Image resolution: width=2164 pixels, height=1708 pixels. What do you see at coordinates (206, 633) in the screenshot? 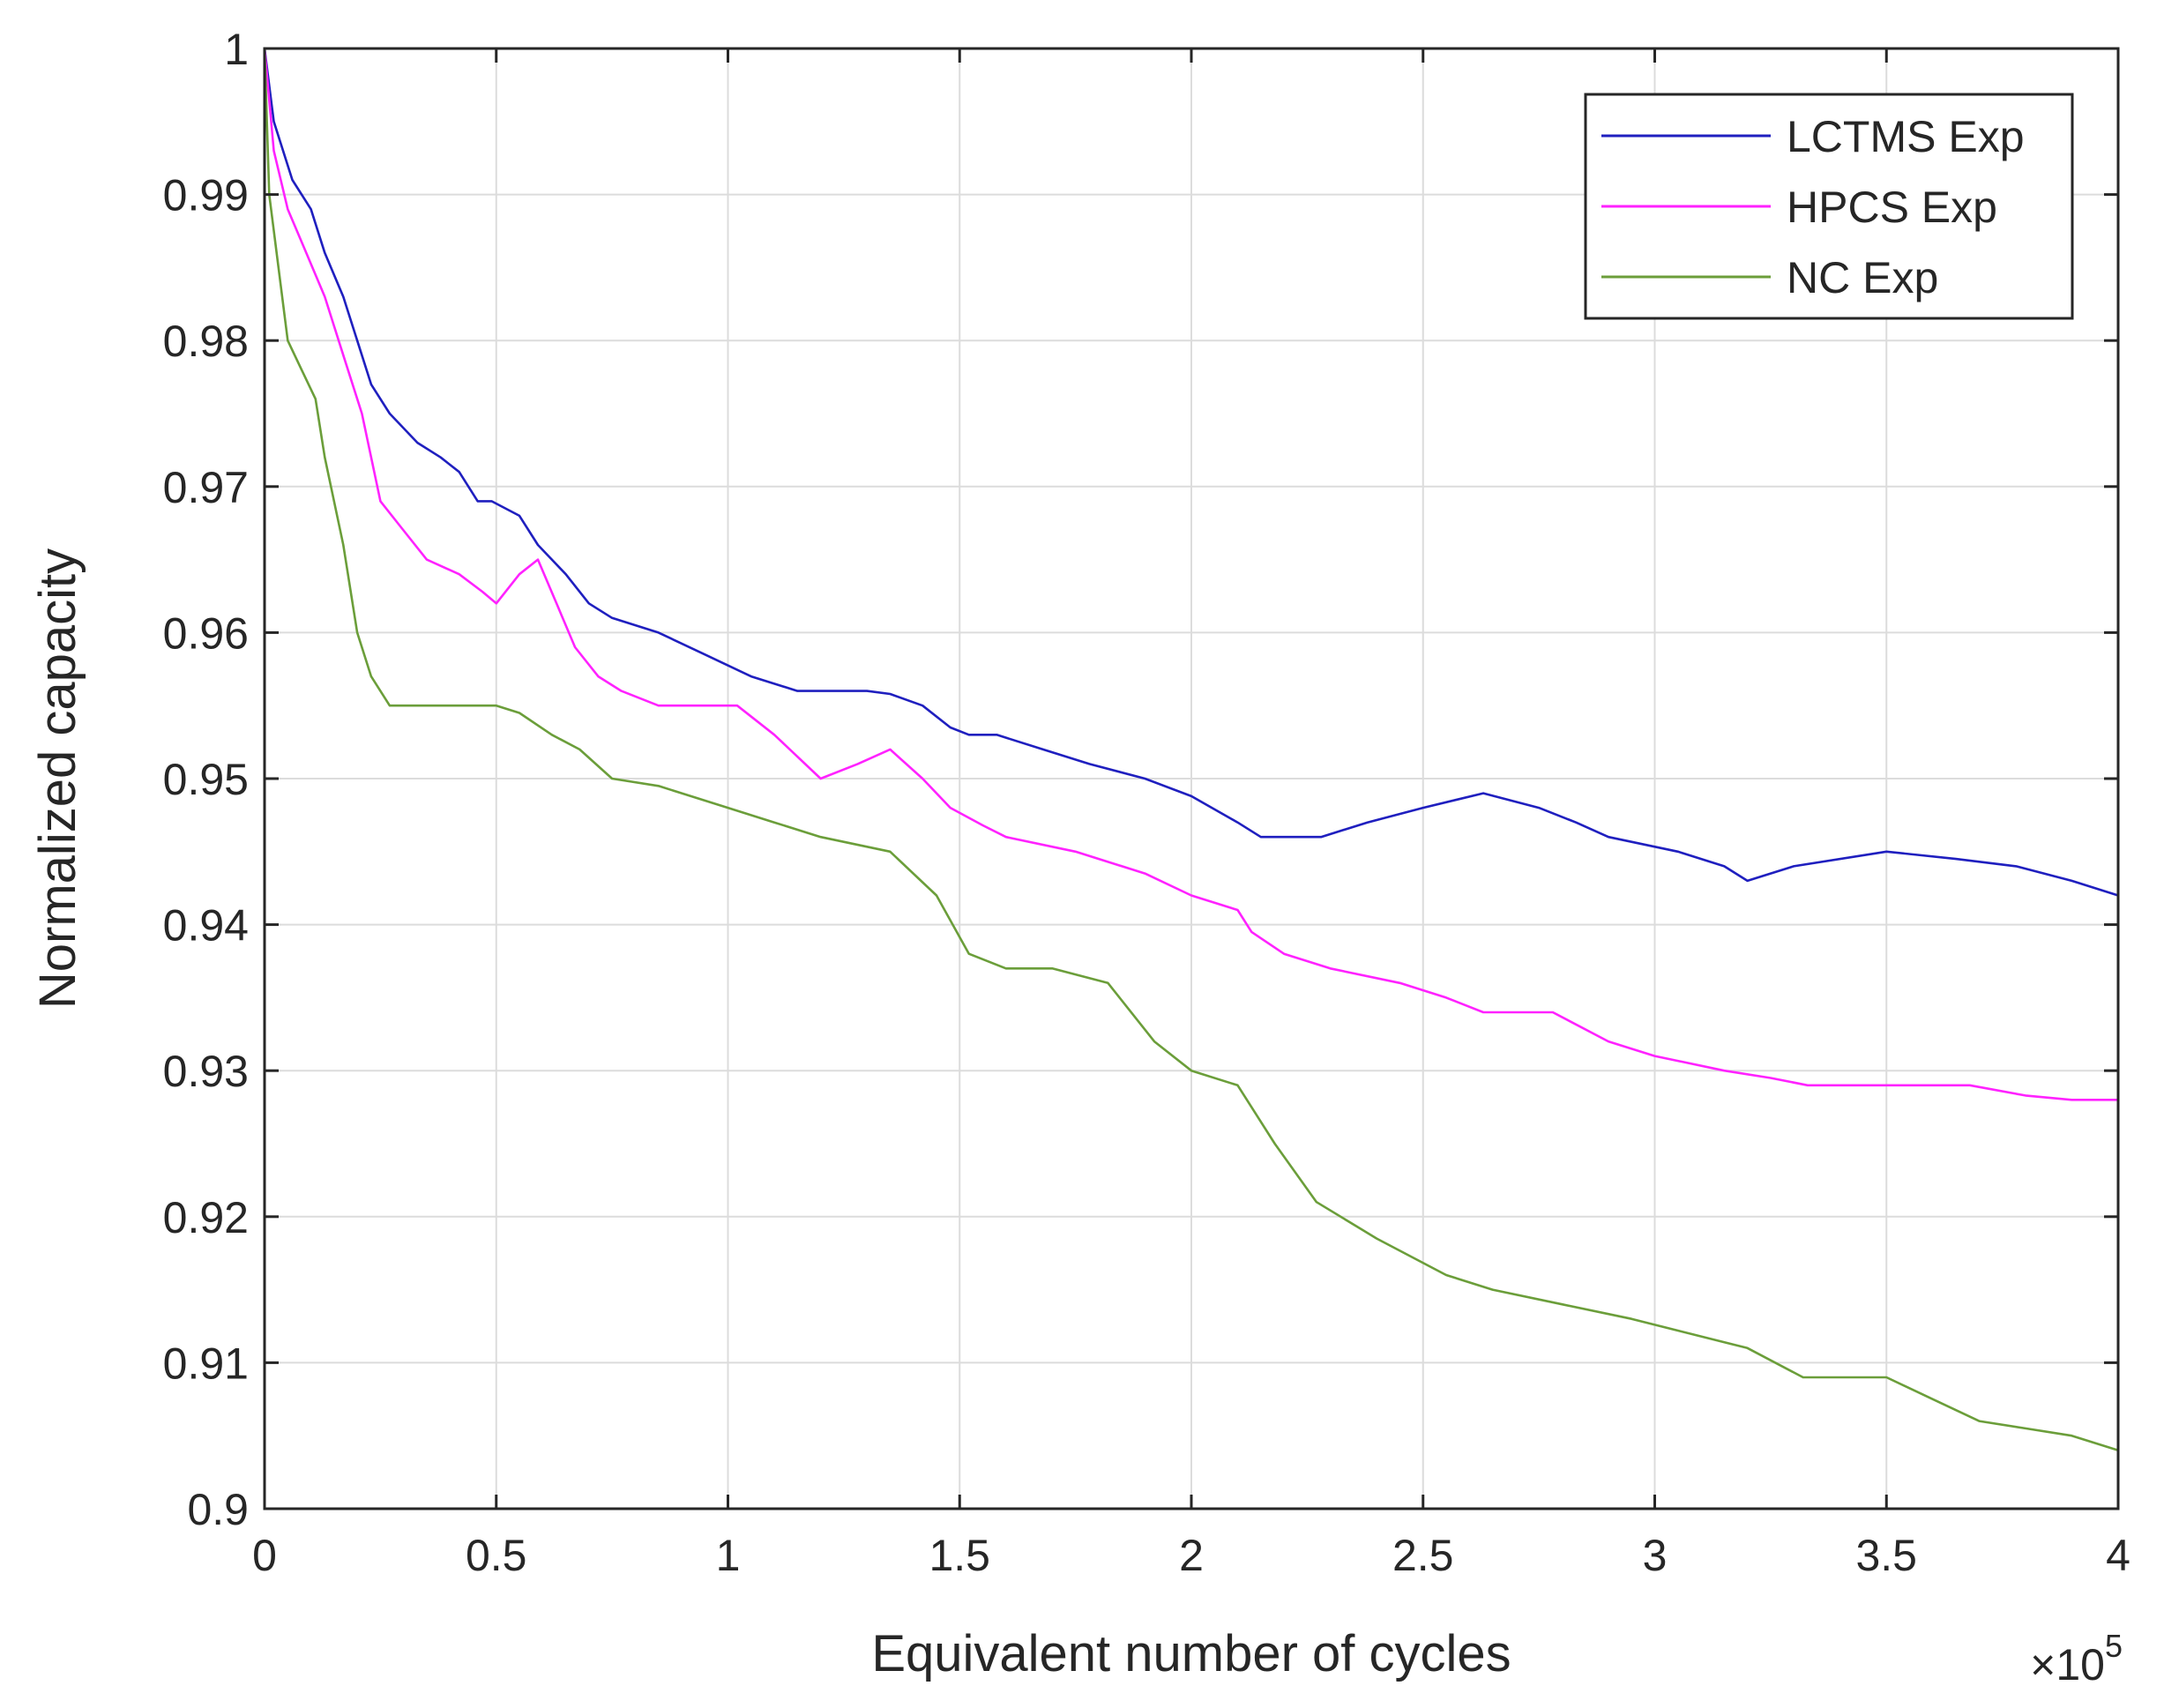
I see `y-tick-label: 0.96` at bounding box center [206, 633].